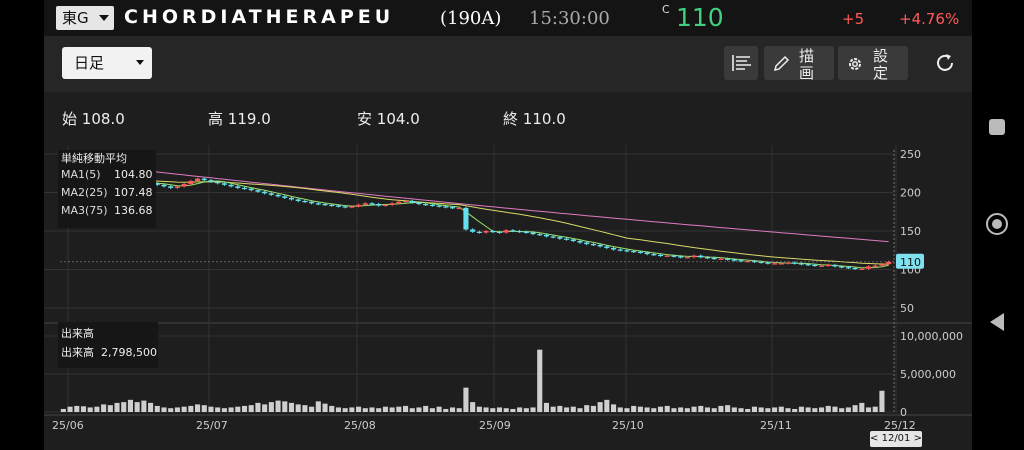 This screenshot has width=1024, height=450. Describe the element at coordinates (896, 439) in the screenshot. I see `cursor-date: < 12/01 >` at that location.